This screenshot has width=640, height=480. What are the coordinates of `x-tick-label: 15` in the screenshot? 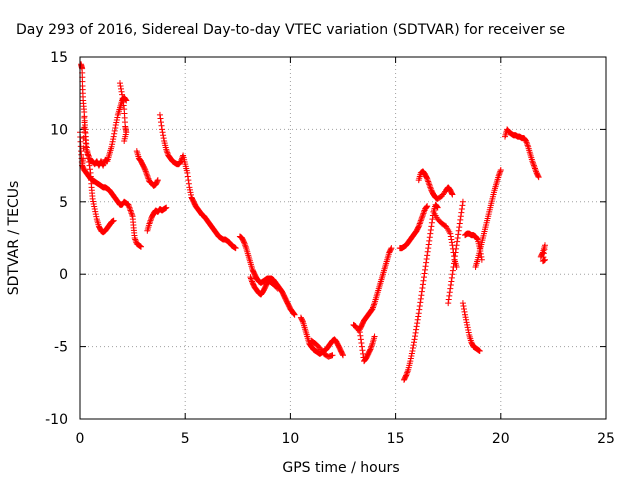 It's located at (396, 439).